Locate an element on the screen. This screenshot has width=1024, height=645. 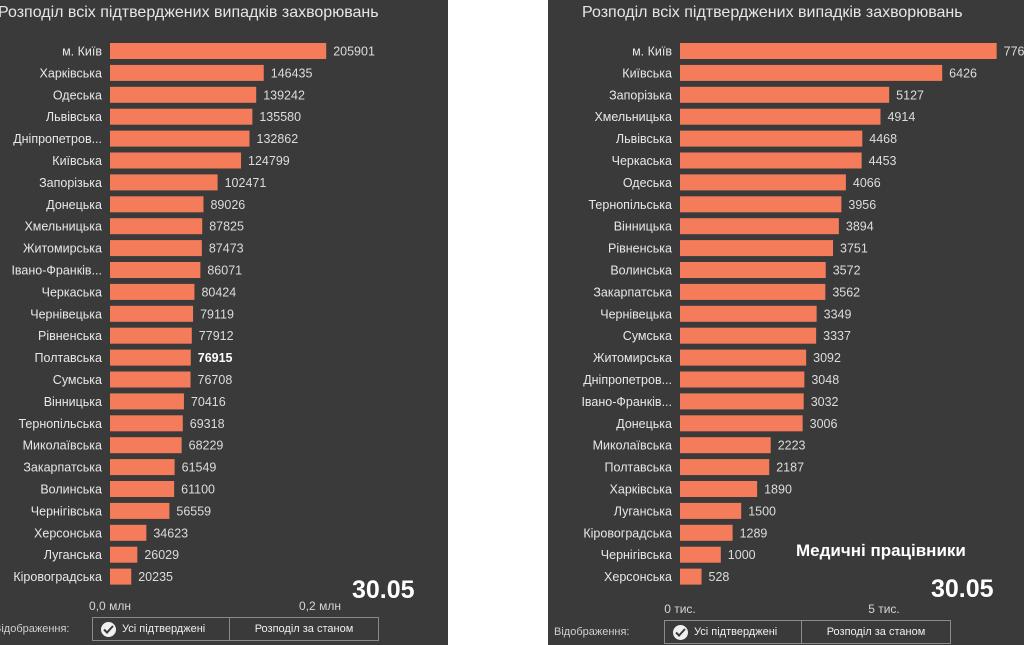
medical-workers-note: Медичні працівники is located at coordinates (881, 550).